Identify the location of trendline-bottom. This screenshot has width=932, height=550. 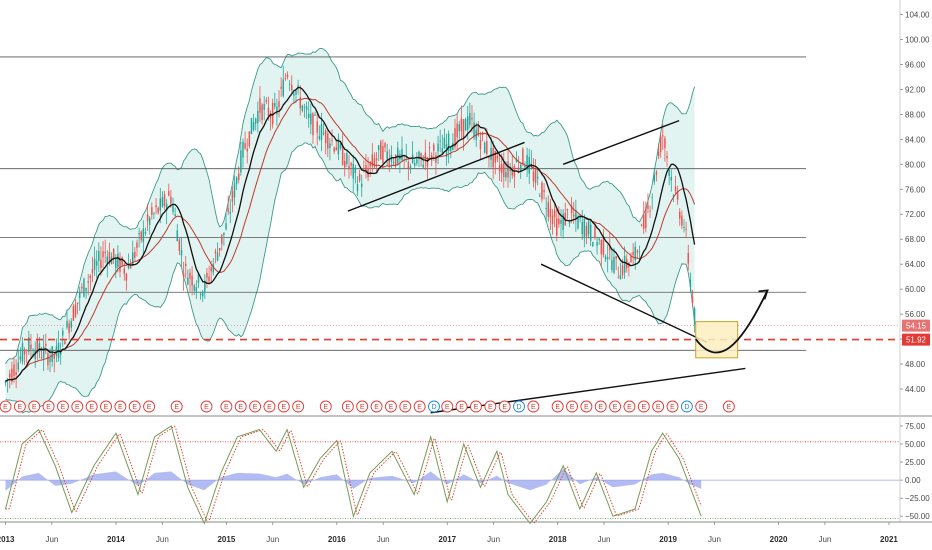
(588, 390).